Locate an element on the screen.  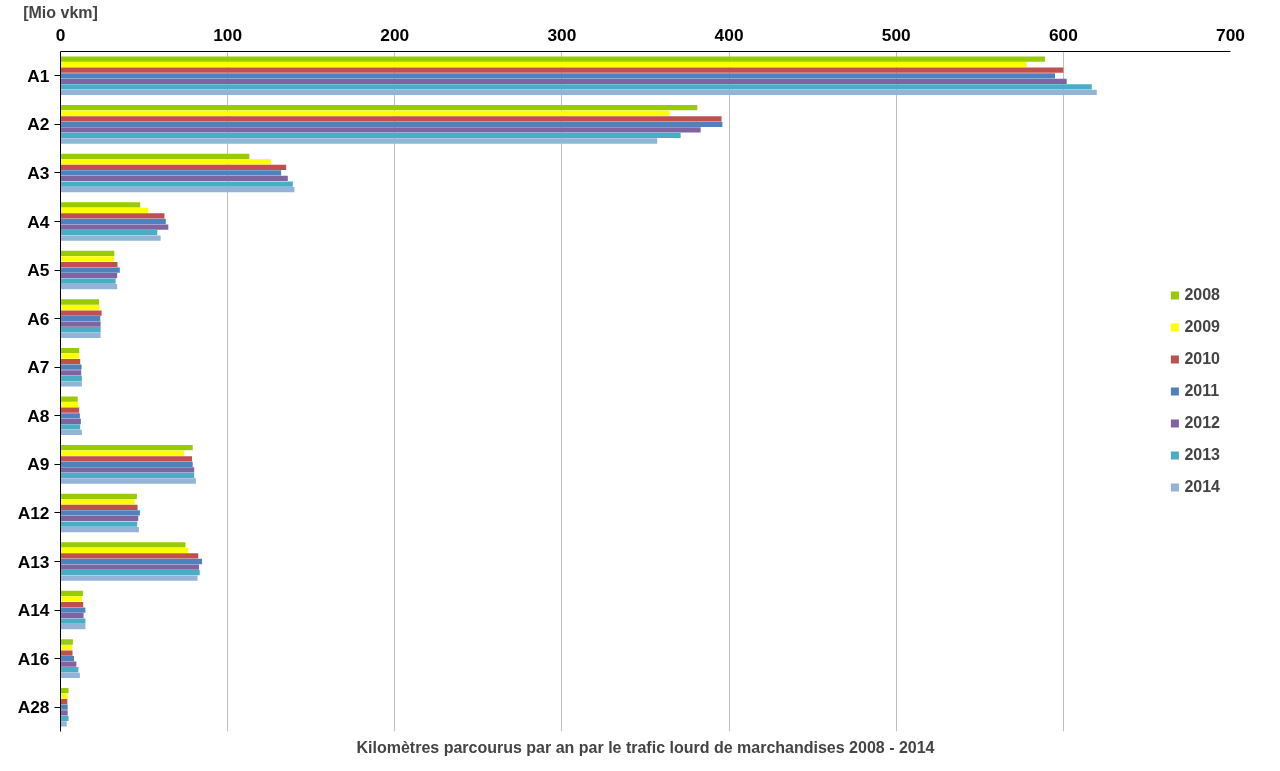
y-tick-label: A12 is located at coordinates (33, 512).